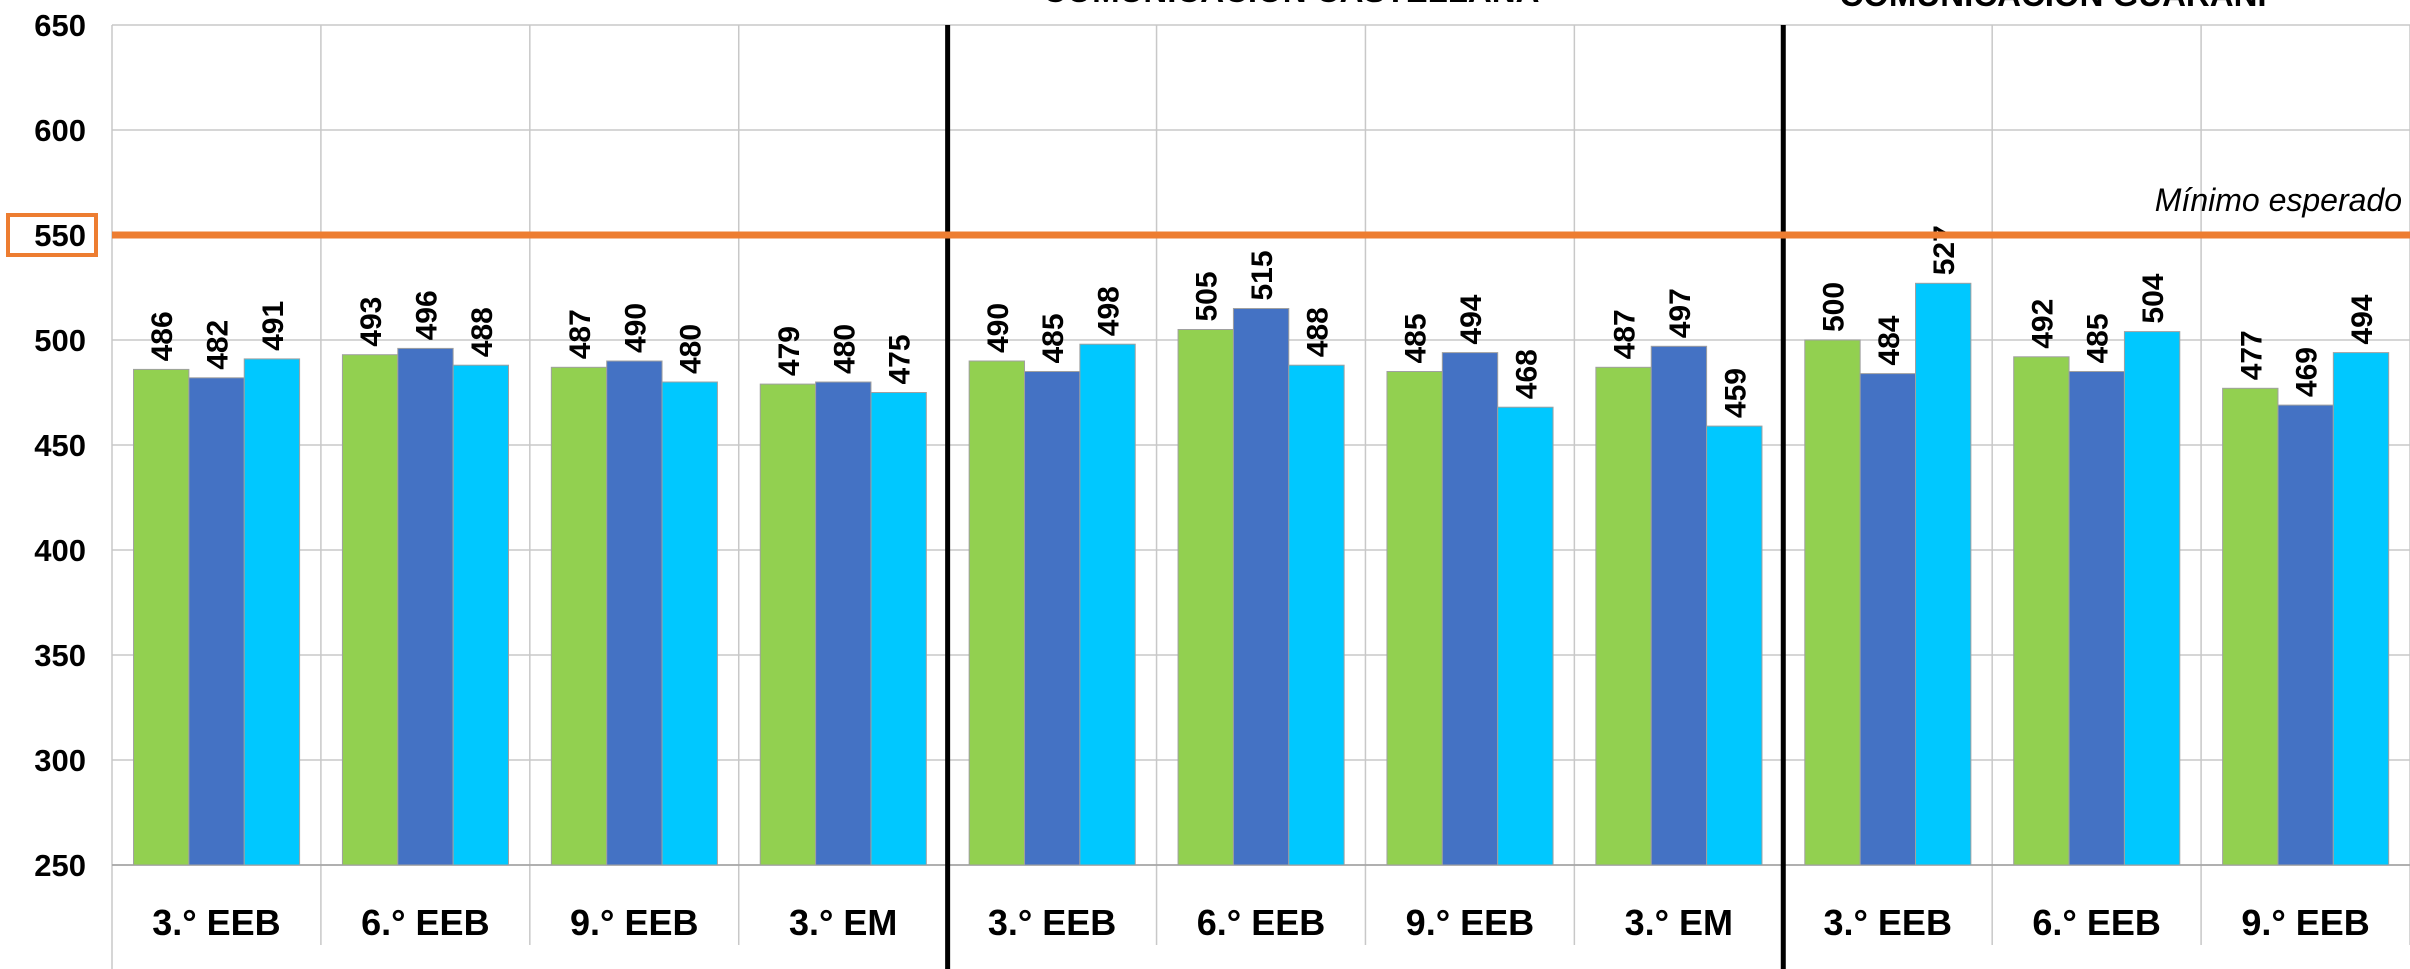 Image resolution: width=2410 pixels, height=969 pixels. What do you see at coordinates (218, 345) in the screenshot?
I see `value-label: 482` at bounding box center [218, 345].